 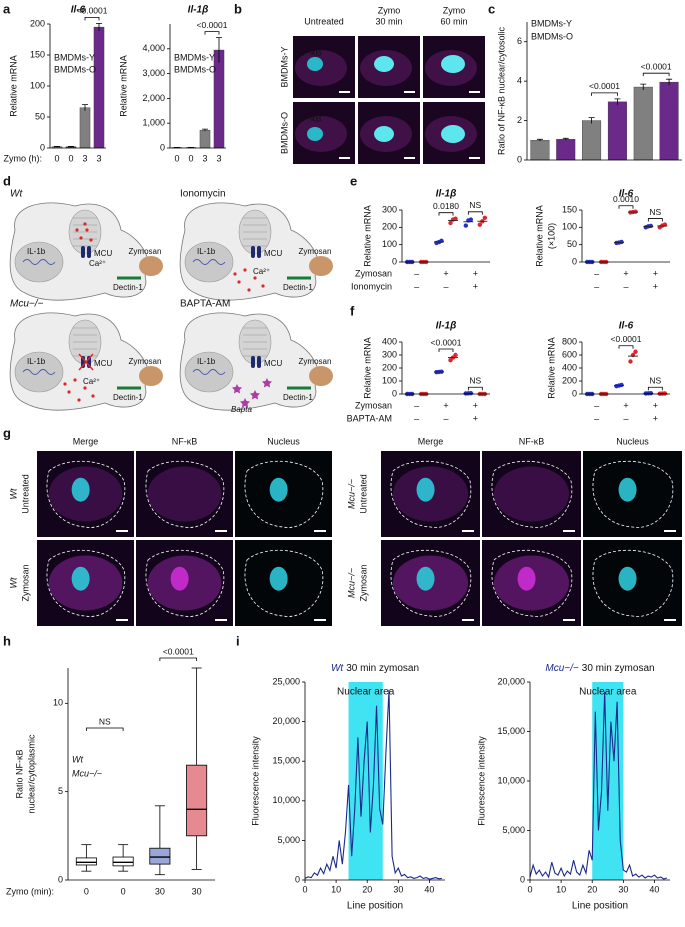 I want to click on y-axis-label: Relative mRNA, so click(x=367, y=236).